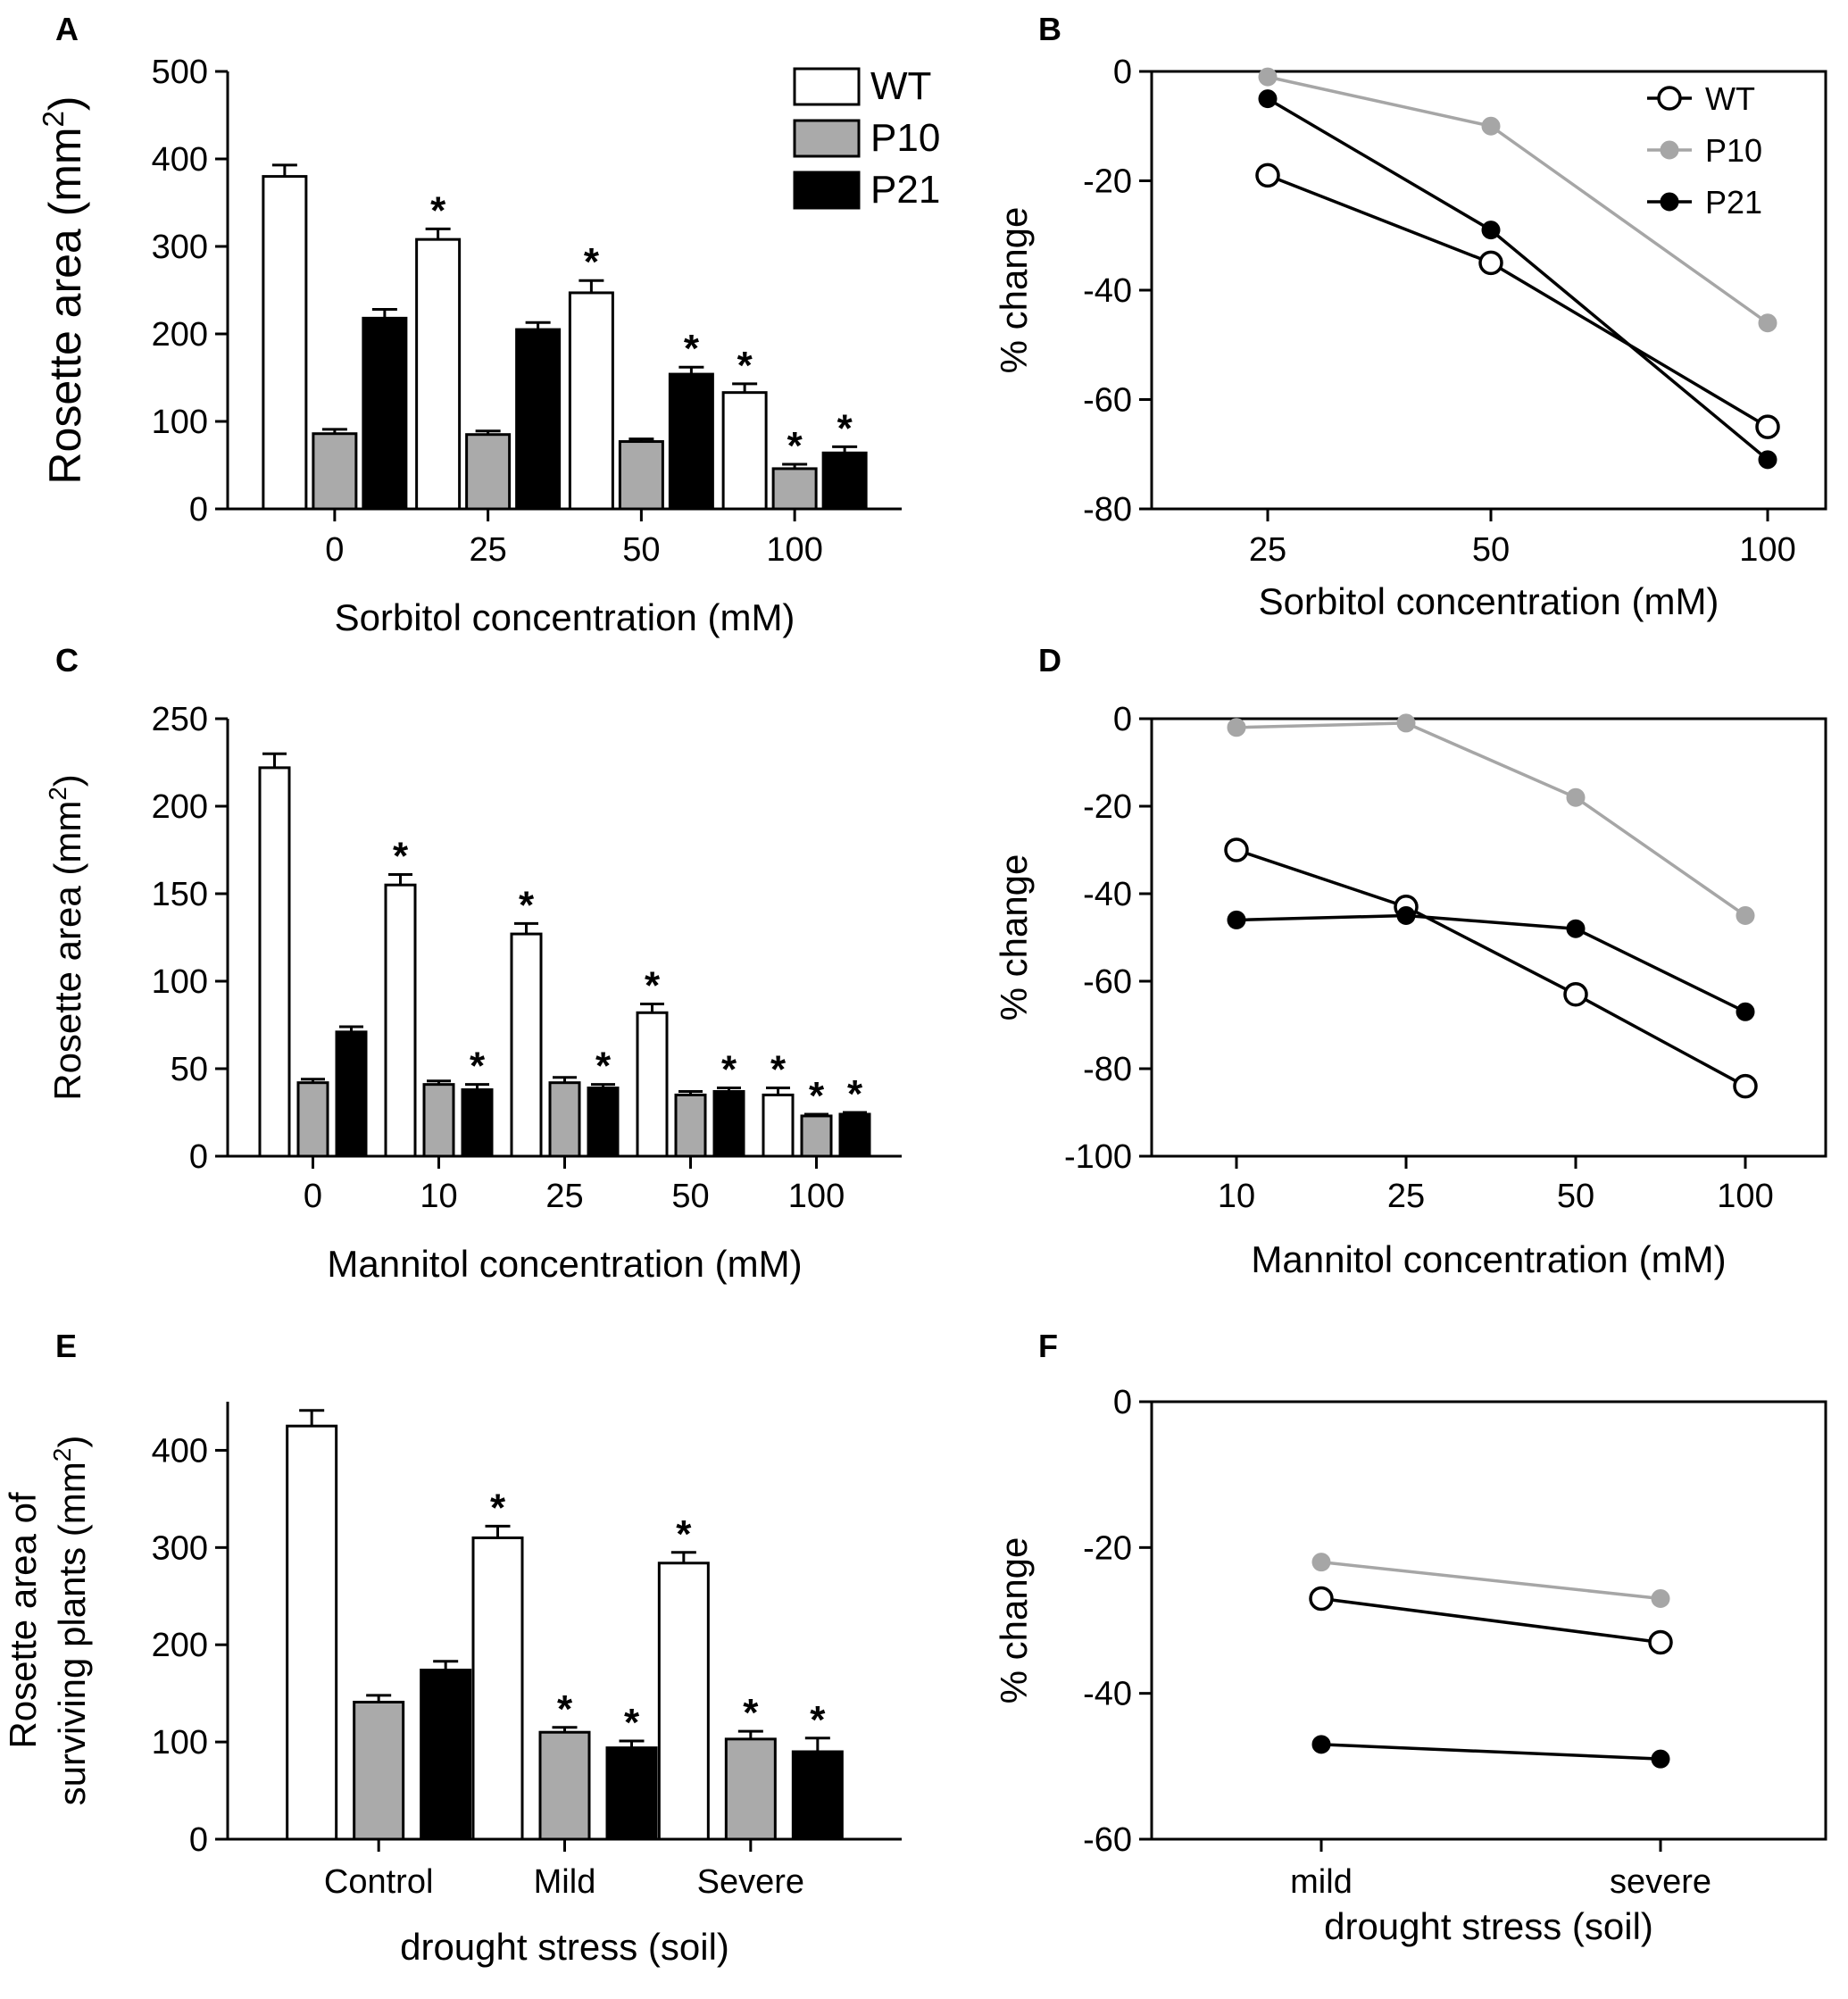 The width and height of the screenshot is (1848, 1999). Describe the element at coordinates (1669, 202) in the screenshot. I see `legend-marker-p21` at that location.